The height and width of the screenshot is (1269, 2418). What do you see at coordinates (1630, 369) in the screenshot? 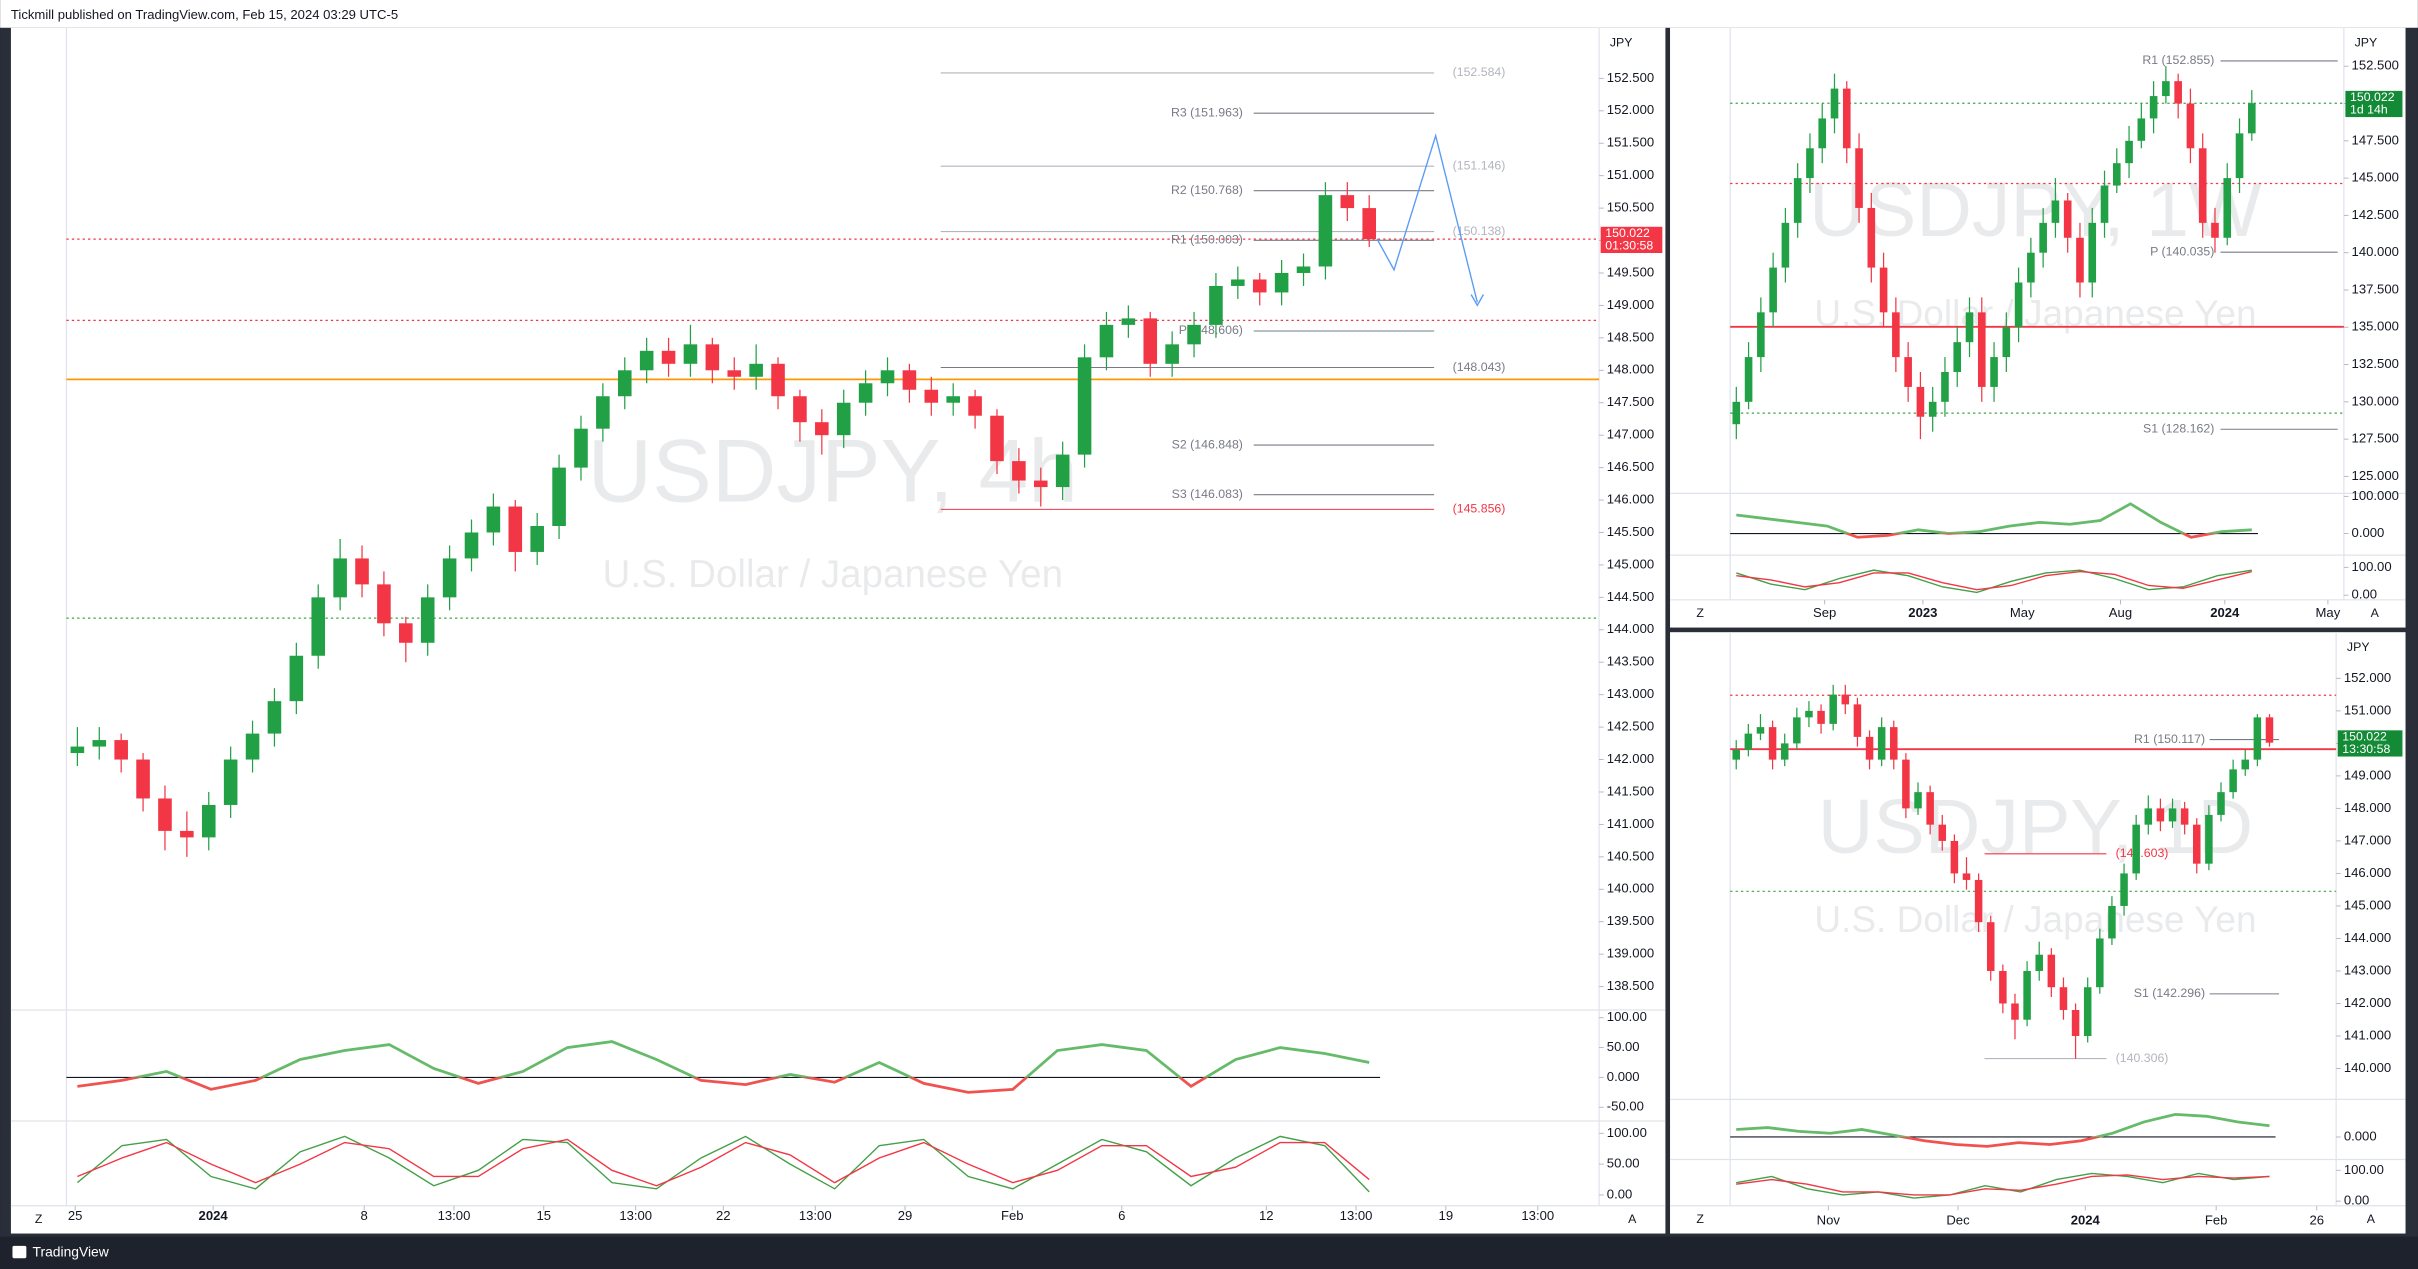
I see `y-tick-label: 148.000` at bounding box center [1630, 369].